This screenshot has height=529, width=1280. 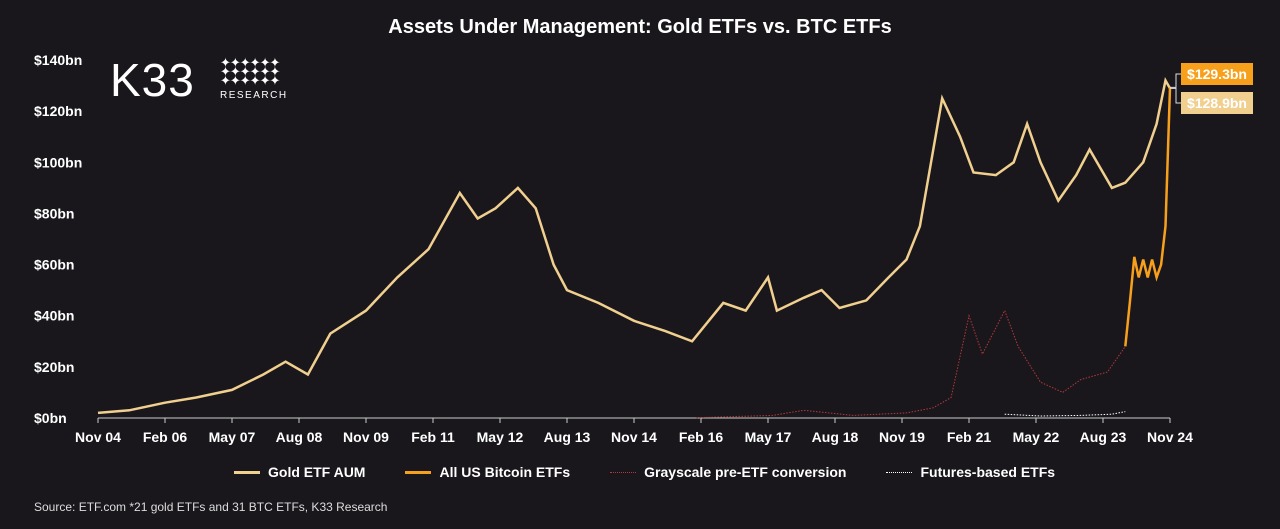 I want to click on x-tick-label: Nov 24, so click(x=1170, y=437).